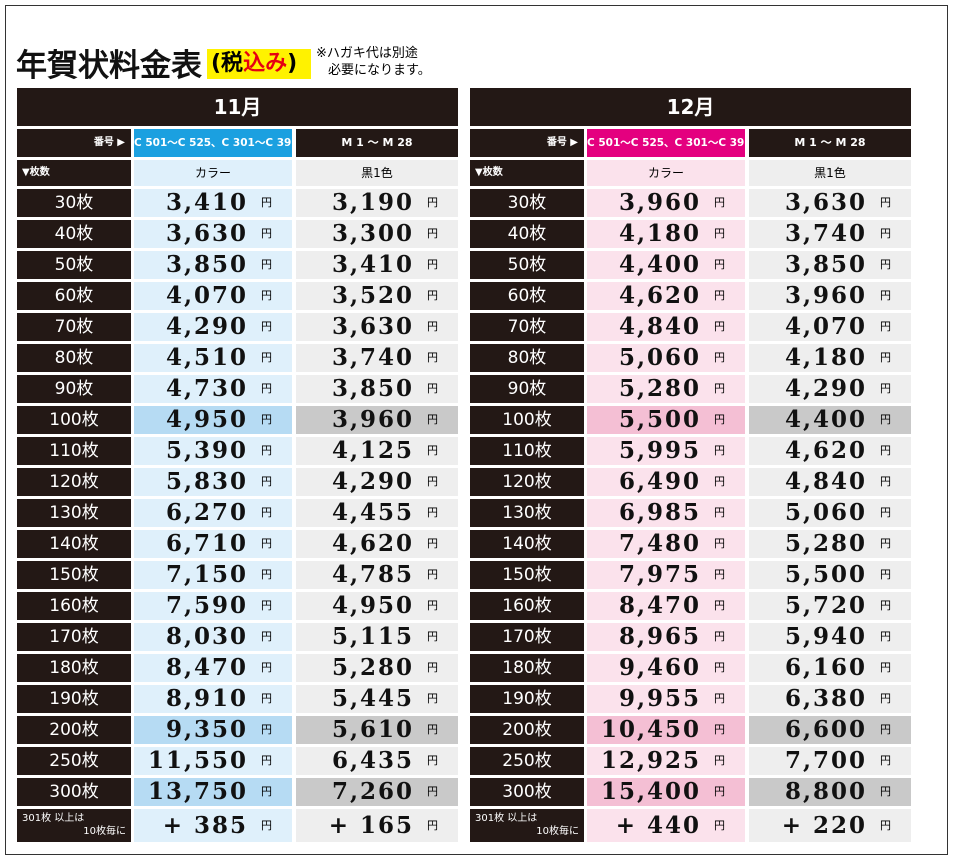  What do you see at coordinates (666, 451) in the screenshot?
I see `price-cell: 5,995 円` at bounding box center [666, 451].